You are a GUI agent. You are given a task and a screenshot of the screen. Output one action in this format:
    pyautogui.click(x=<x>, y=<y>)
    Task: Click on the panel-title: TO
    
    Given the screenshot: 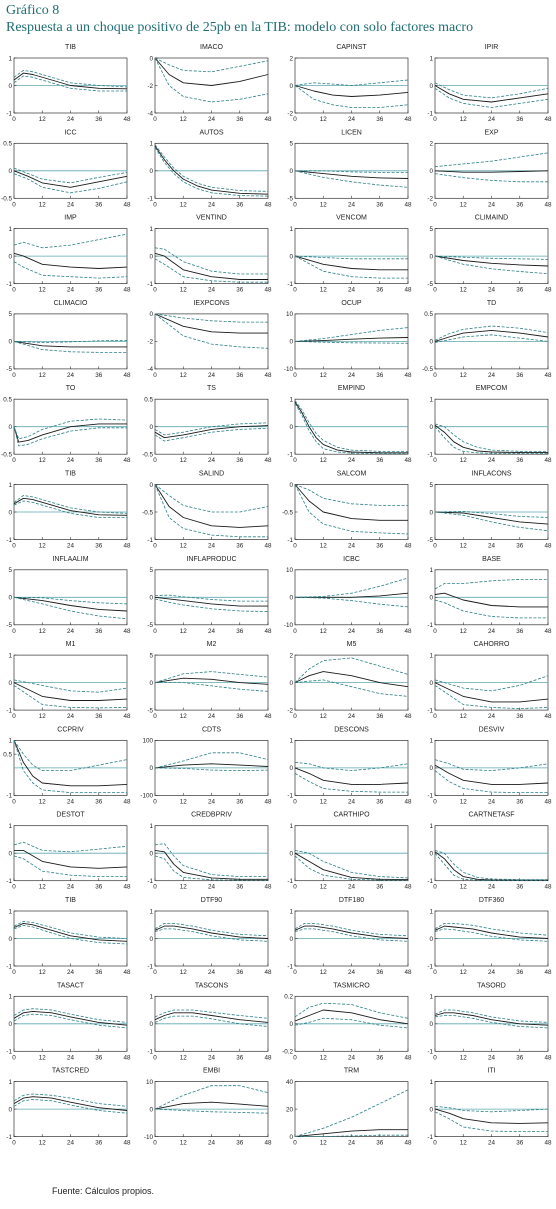 What is the action you would take?
    pyautogui.click(x=71, y=388)
    